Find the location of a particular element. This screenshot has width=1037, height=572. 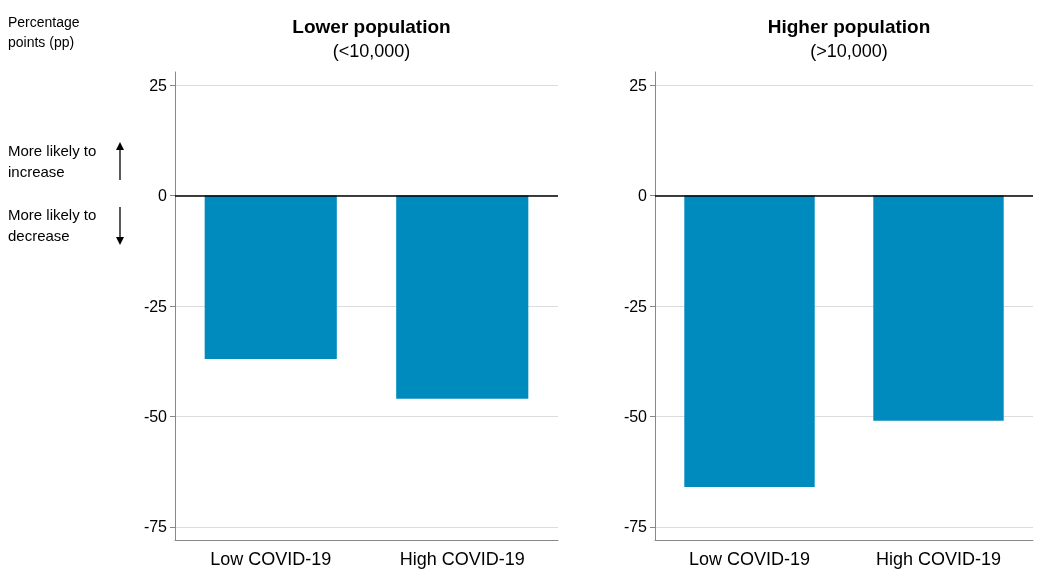

chart-subtitle: (<10,000) is located at coordinates (371, 51).